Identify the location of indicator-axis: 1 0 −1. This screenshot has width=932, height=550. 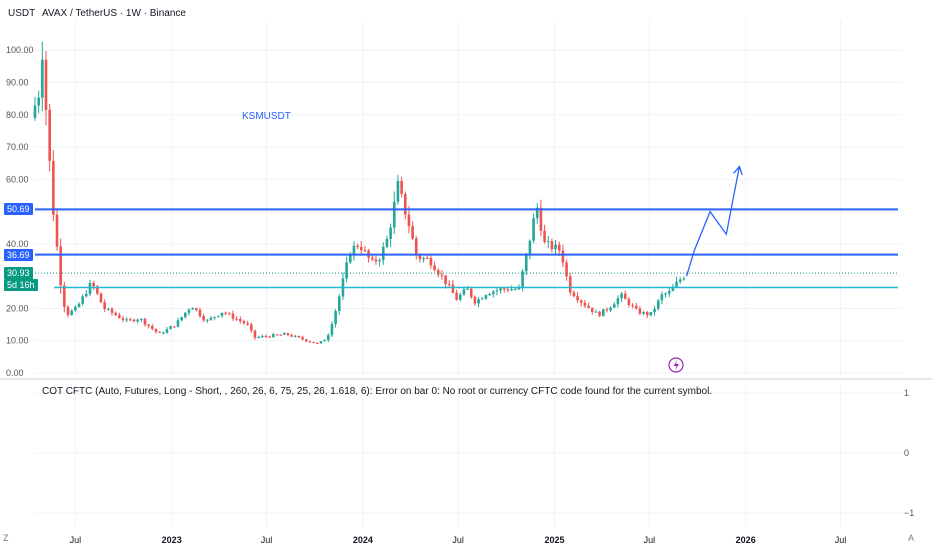
(909, 453).